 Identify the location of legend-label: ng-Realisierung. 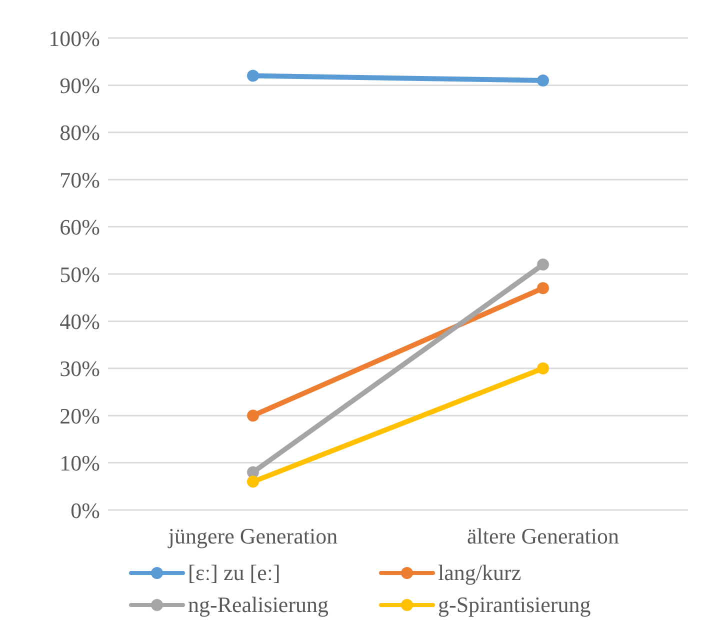
(258, 605).